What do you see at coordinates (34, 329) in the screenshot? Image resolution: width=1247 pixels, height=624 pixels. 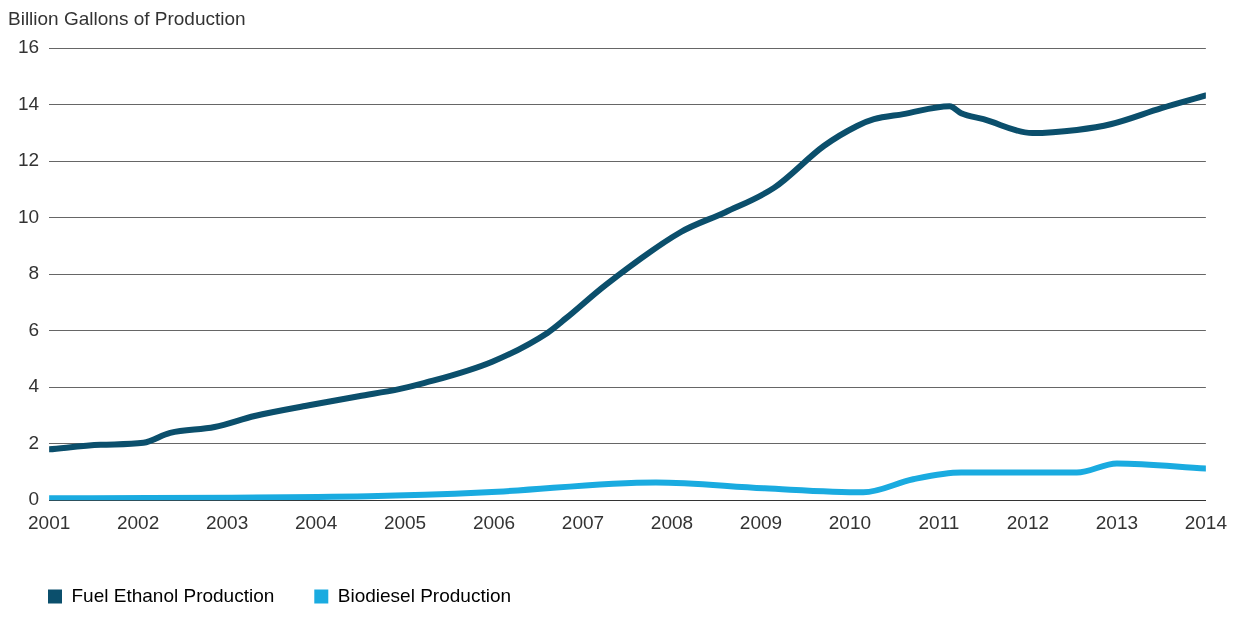 I see `y-tick-label: 6` at bounding box center [34, 329].